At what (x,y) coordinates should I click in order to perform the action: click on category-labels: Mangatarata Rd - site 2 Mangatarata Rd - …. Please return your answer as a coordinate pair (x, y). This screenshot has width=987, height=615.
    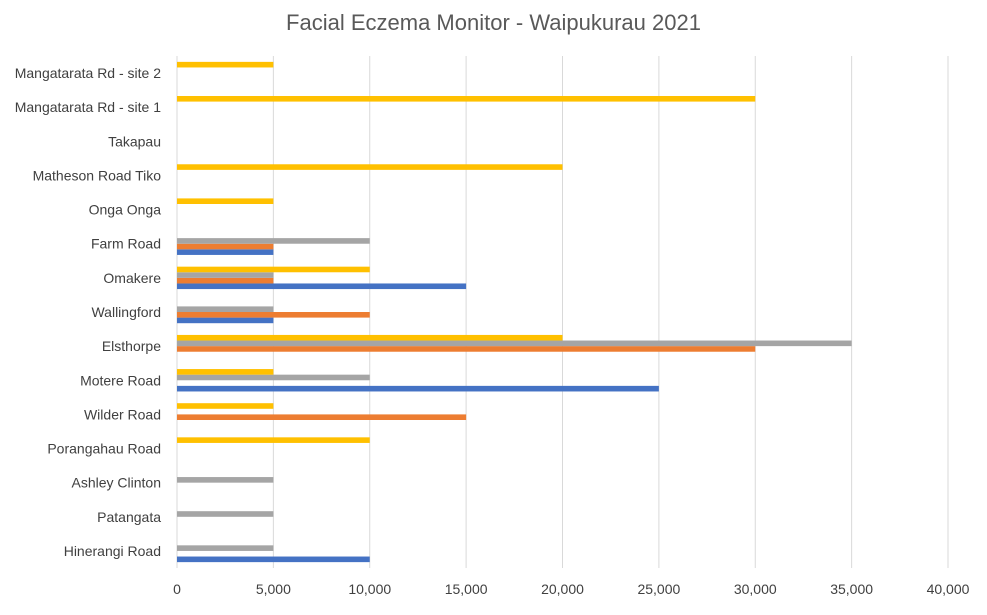
    Looking at the image, I should click on (88, 312).